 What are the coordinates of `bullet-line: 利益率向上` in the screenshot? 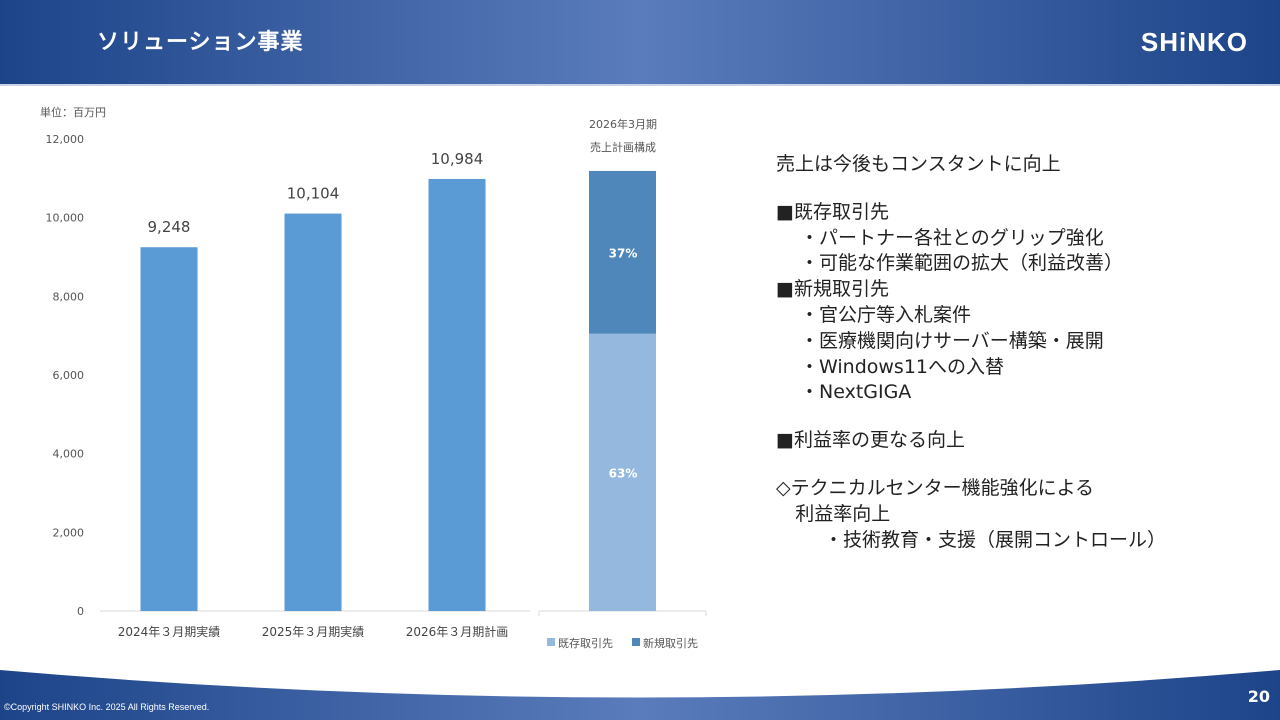 It's located at (843, 513).